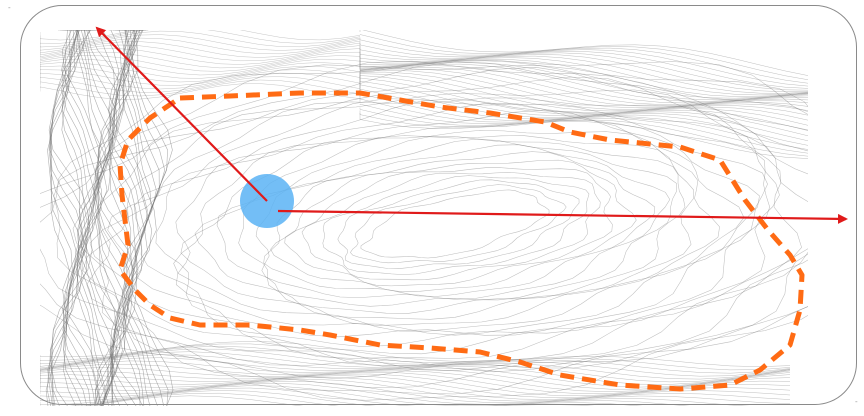 Image resolution: width=864 pixels, height=416 pixels. What do you see at coordinates (181, 114) in the screenshot?
I see `direction-arrow-northwest` at bounding box center [181, 114].